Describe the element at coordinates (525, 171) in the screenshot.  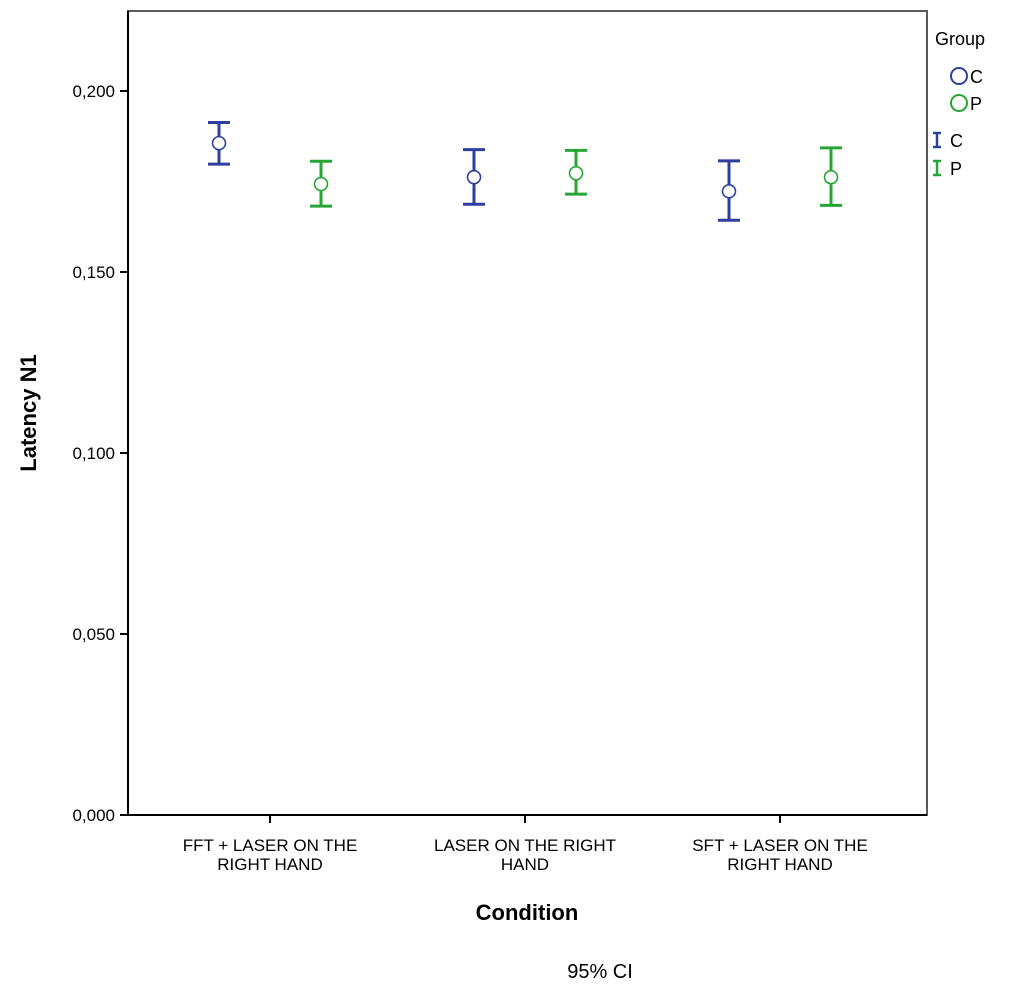
I see `series-layer` at that location.